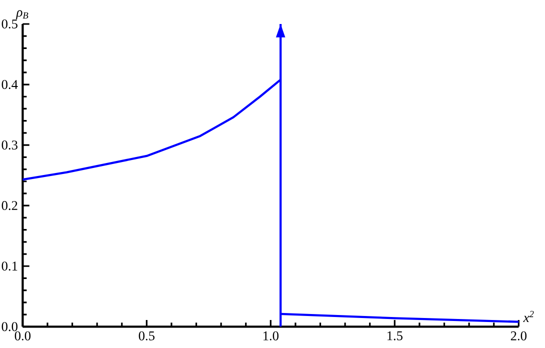 The height and width of the screenshot is (348, 545). I want to click on x-tick-label: 2.0, so click(518, 335).